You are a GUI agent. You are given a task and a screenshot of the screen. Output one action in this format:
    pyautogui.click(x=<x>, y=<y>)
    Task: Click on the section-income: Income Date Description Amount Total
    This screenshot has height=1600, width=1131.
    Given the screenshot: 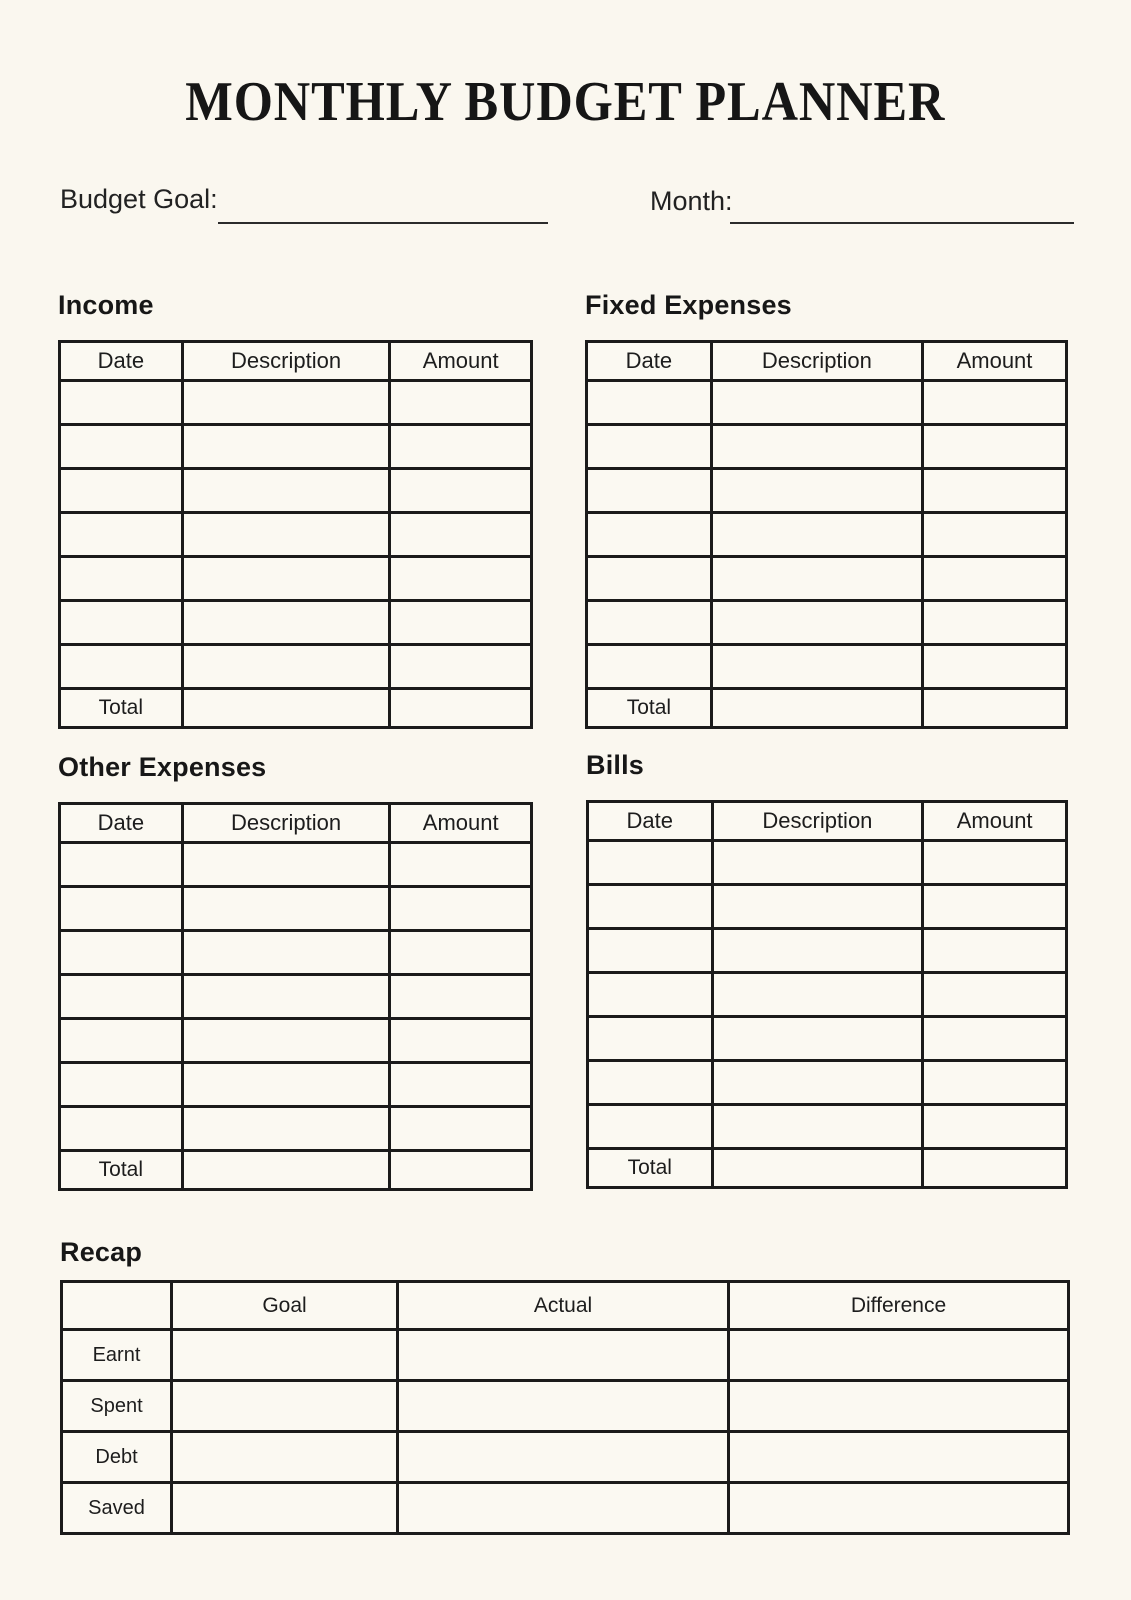 What is the action you would take?
    pyautogui.click(x=295, y=509)
    